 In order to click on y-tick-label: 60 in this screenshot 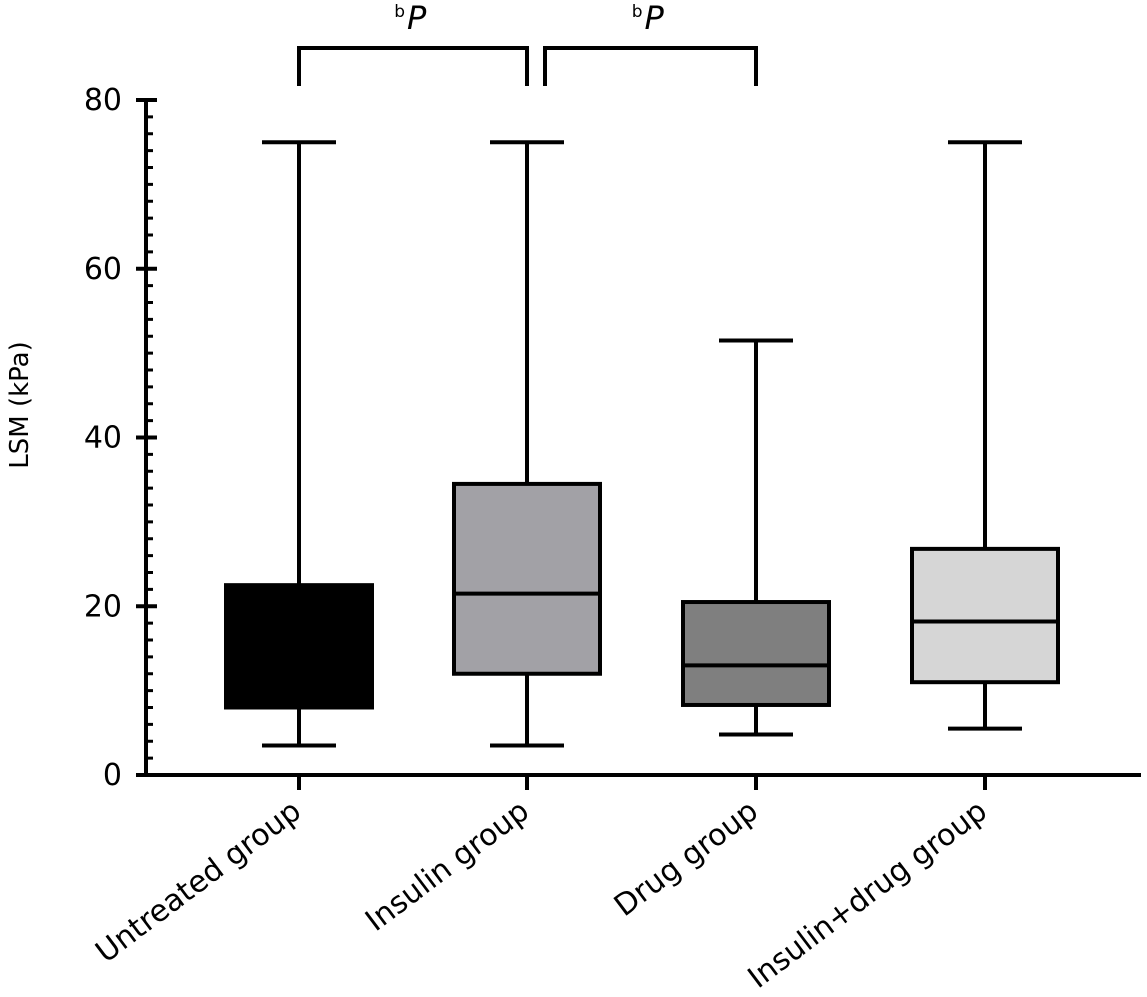, I will do `click(103, 269)`.